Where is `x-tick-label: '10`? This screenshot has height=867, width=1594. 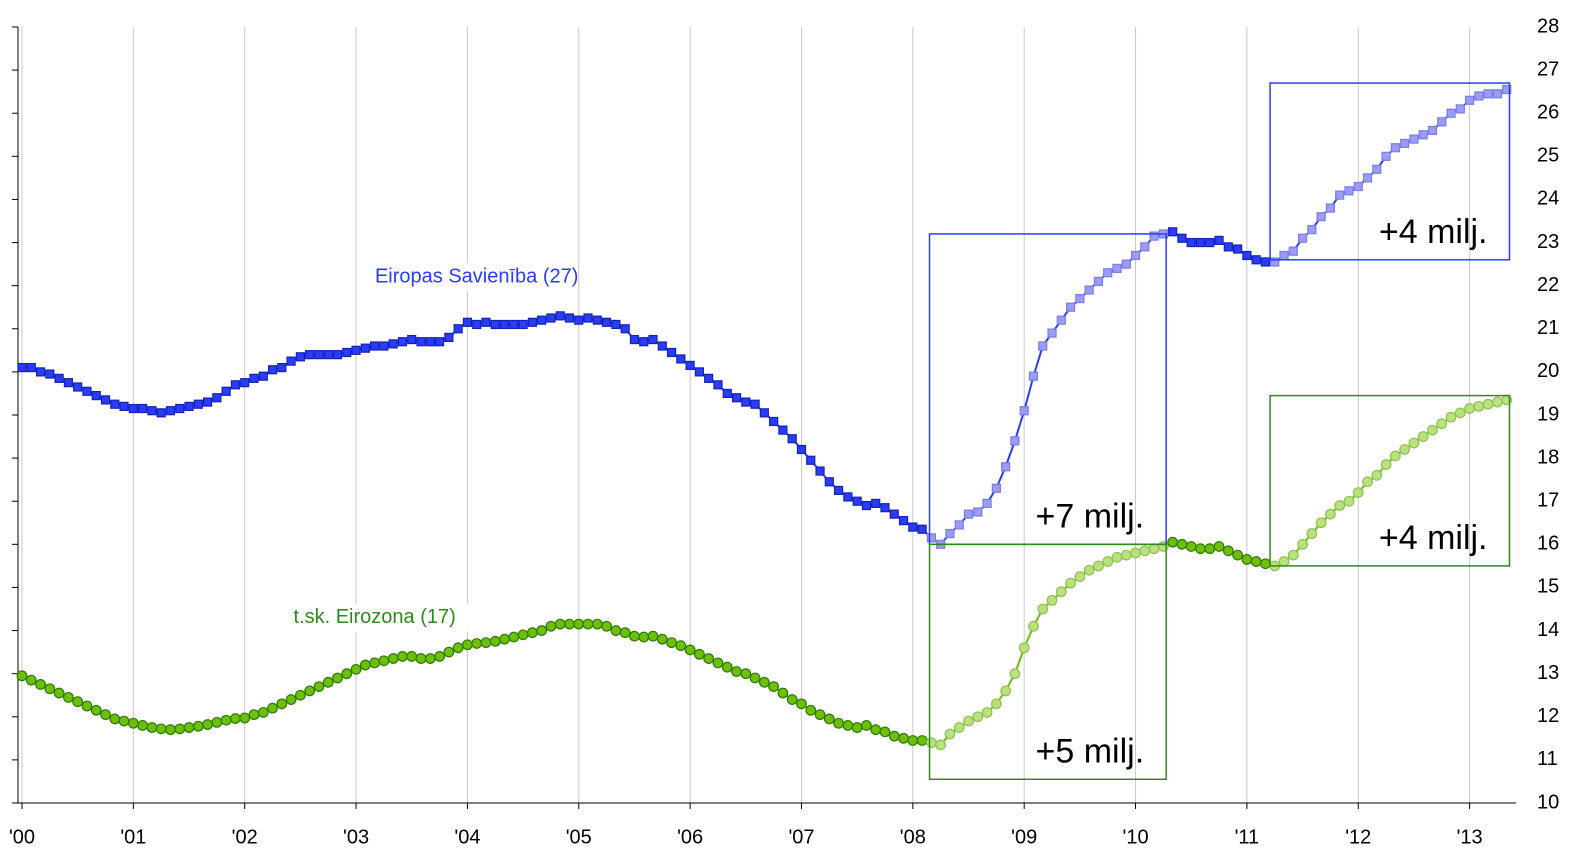 x-tick-label: '10 is located at coordinates (1136, 837).